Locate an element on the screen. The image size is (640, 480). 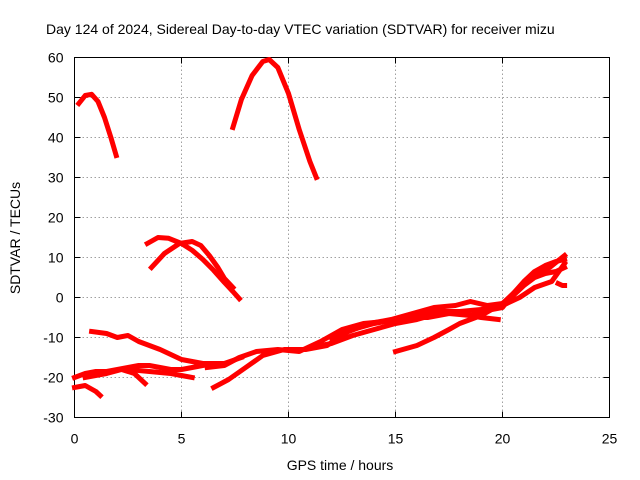
y-tick-label: 0 is located at coordinates (60, 298).